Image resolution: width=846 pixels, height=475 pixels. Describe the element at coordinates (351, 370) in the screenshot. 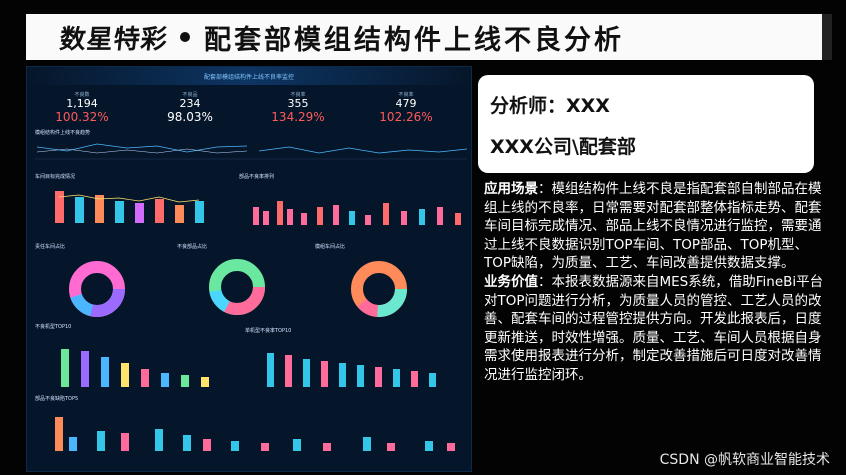

I see `top2-bars` at that location.